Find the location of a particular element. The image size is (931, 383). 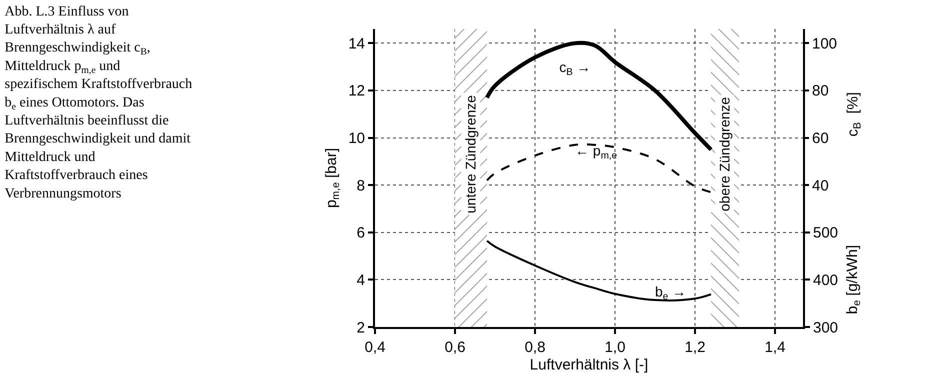

y-tick-label: 4 is located at coordinates (360, 280).